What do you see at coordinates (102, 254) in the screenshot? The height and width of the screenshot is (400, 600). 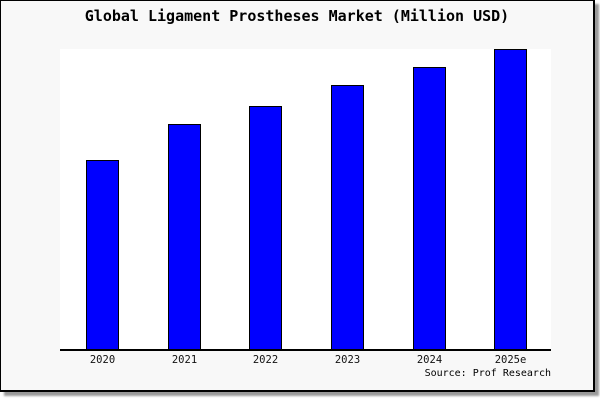 I see `bar-2020` at bounding box center [102, 254].